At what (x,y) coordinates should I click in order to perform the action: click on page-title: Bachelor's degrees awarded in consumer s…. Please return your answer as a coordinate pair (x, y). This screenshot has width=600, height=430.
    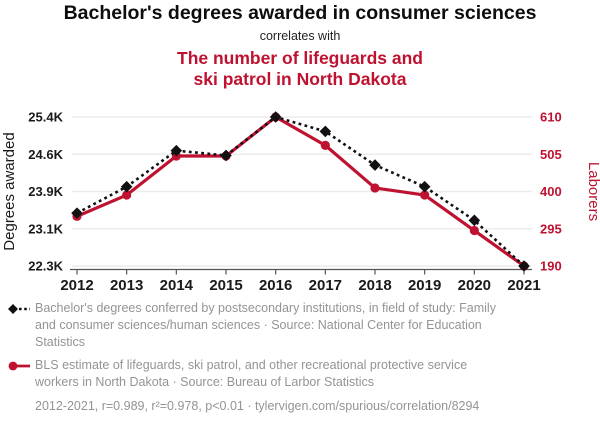
    Looking at the image, I should click on (300, 13).